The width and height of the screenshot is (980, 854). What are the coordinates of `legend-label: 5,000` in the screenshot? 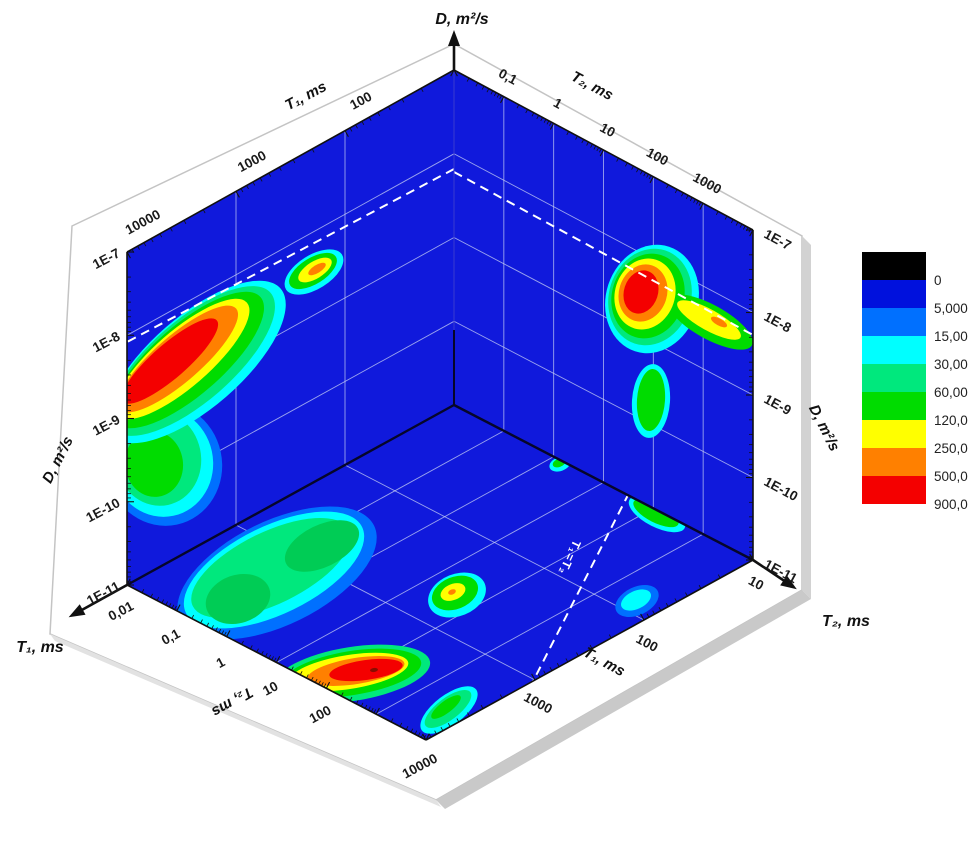 It's located at (951, 308).